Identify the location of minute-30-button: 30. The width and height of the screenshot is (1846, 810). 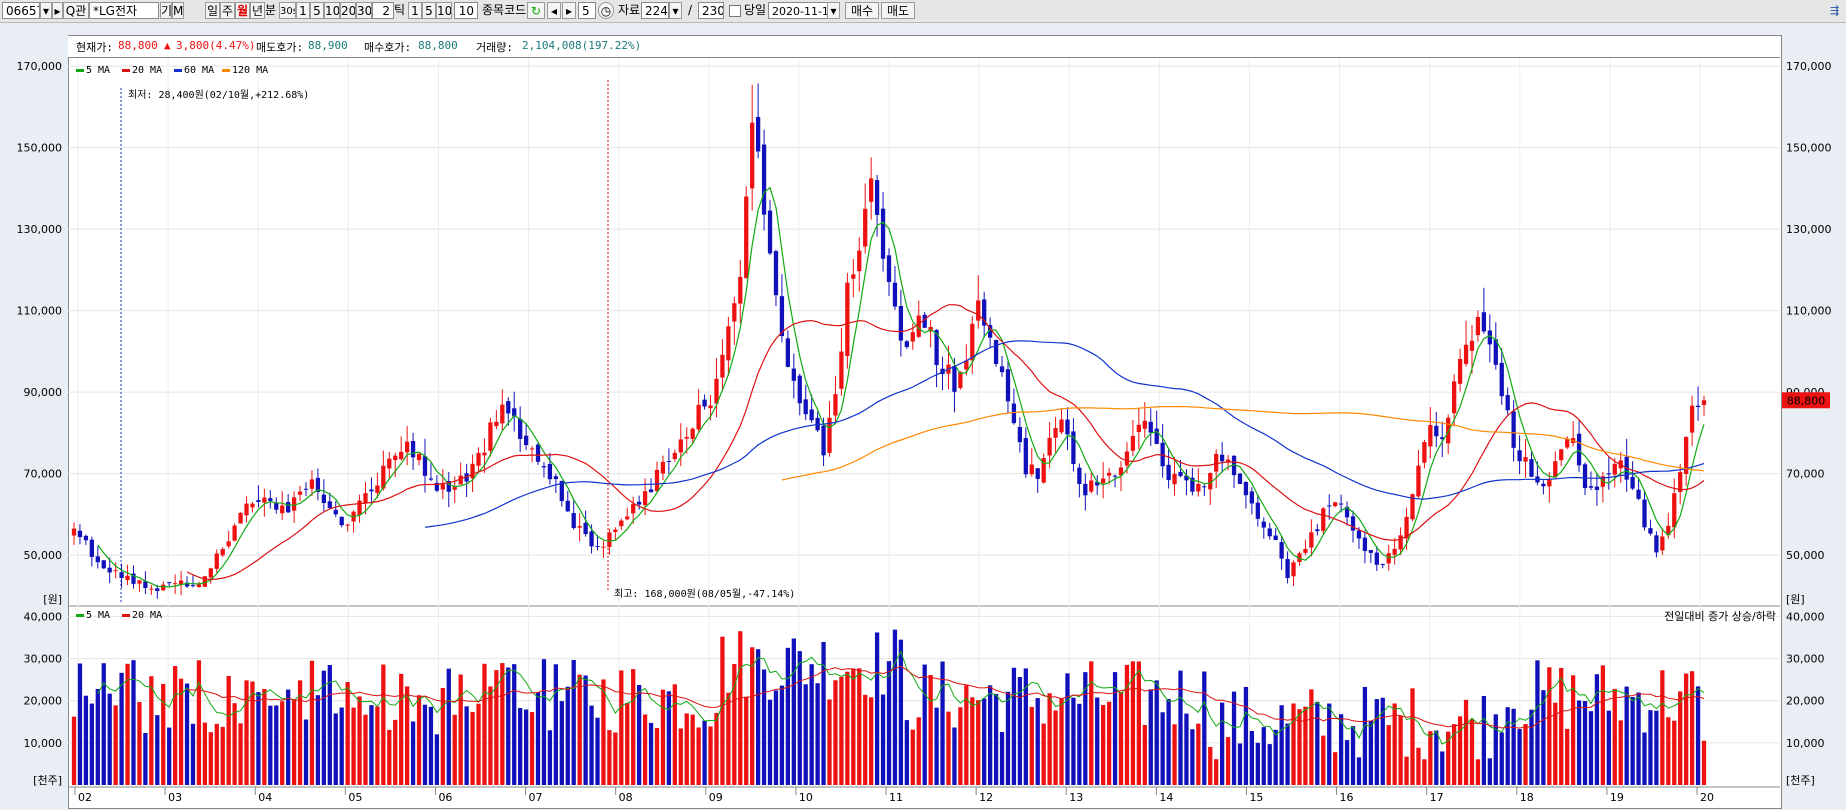
(364, 10).